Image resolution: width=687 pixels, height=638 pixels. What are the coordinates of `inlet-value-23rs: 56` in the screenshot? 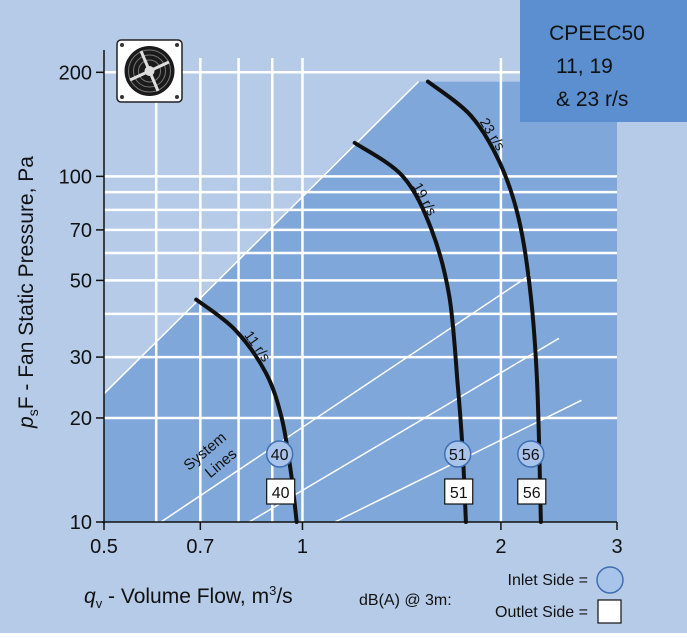 It's located at (531, 455).